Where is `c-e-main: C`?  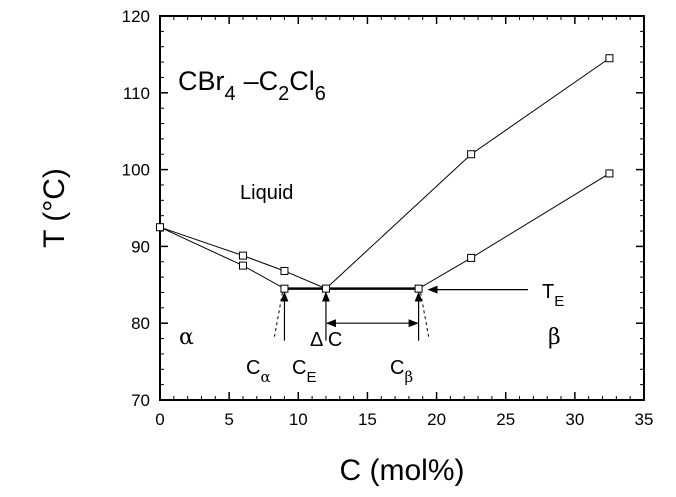 c-e-main: C is located at coordinates (299, 368).